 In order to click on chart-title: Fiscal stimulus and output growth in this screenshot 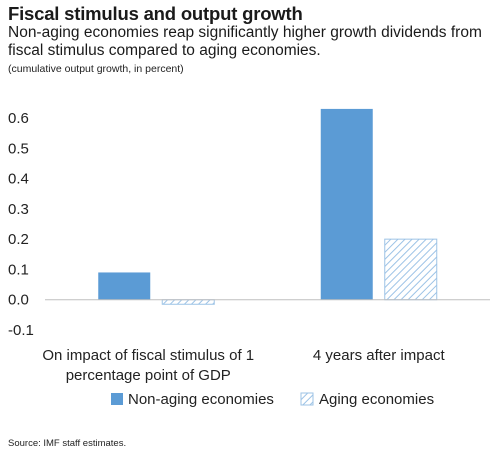, I will do `click(155, 13)`.